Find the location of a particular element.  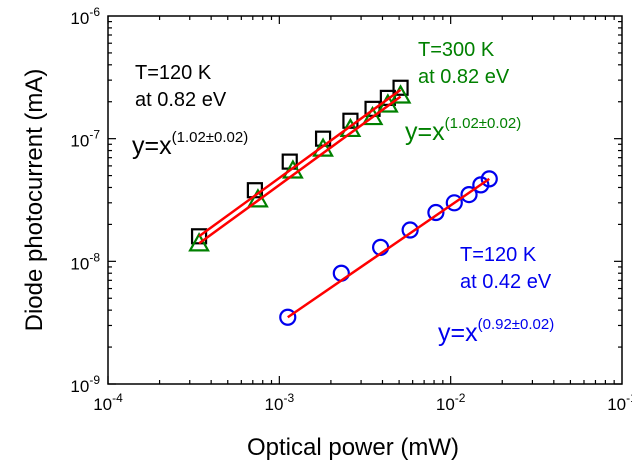

fit-line-square is located at coordinates (300, 163).